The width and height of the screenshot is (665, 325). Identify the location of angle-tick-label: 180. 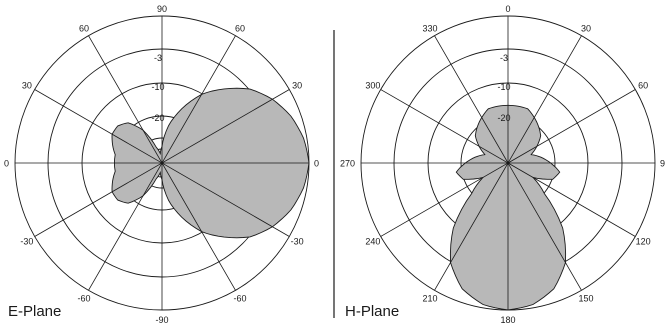
(507, 320).